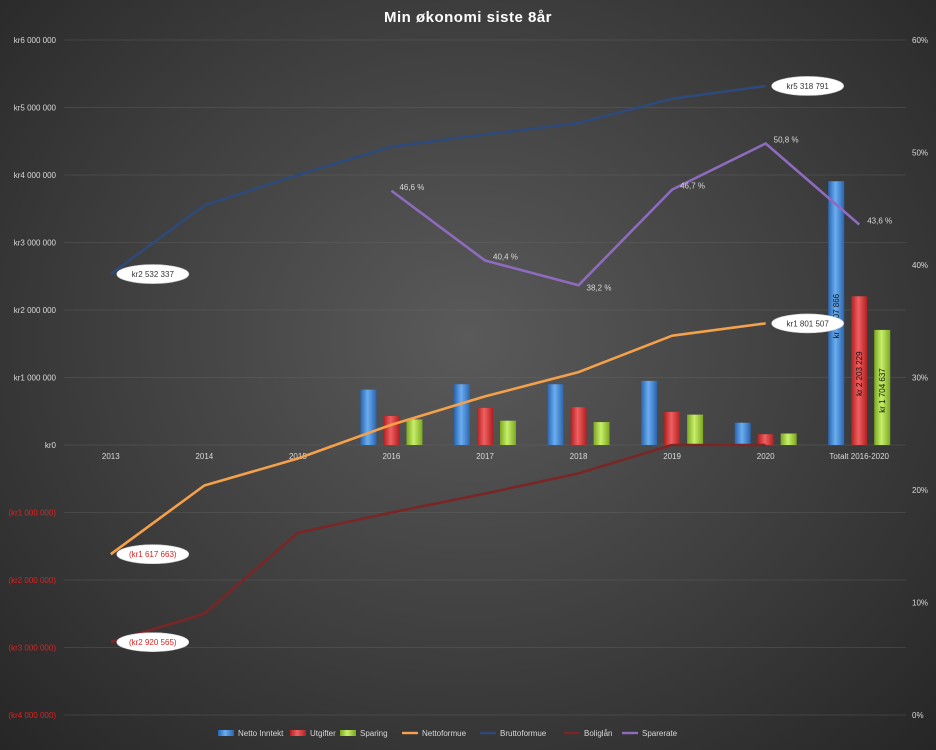 This screenshot has width=936, height=750. I want to click on callout-label: kr2 532 337, so click(153, 274).